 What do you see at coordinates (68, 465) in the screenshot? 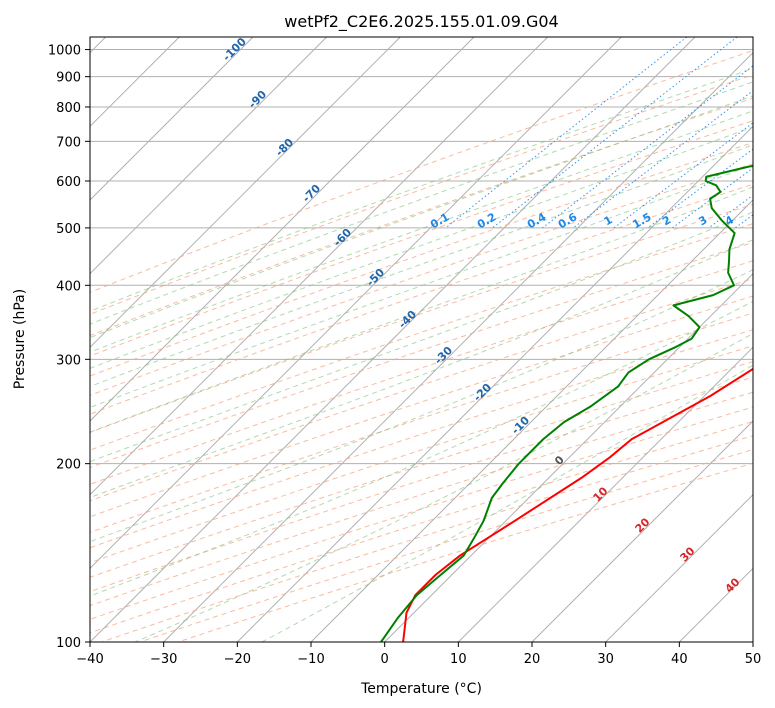
I see `y-tick-label: 200` at bounding box center [68, 465].